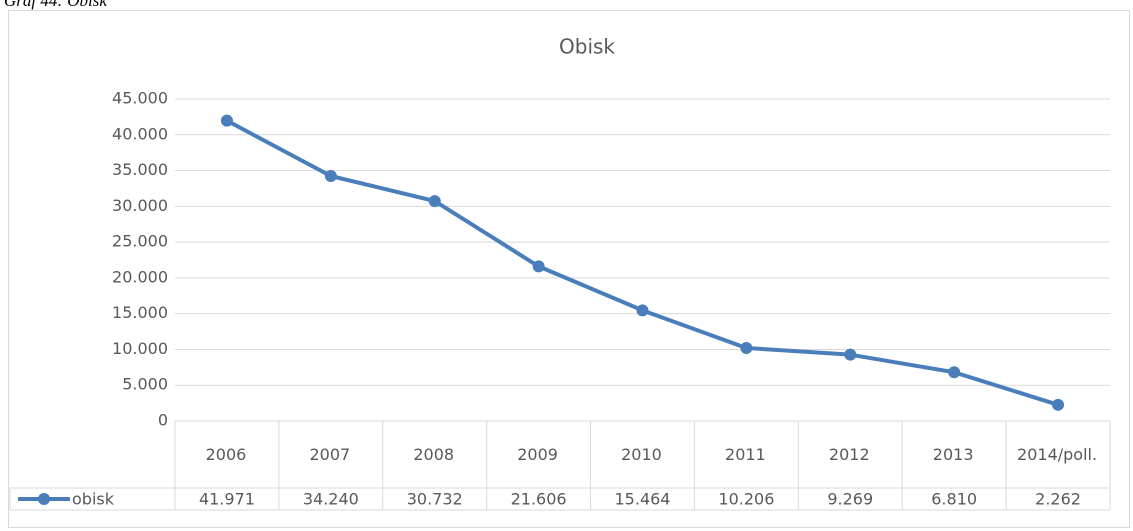 The width and height of the screenshot is (1133, 531). Describe the element at coordinates (55, 5) in the screenshot. I see `caption: Graf 44: Obisk` at that location.